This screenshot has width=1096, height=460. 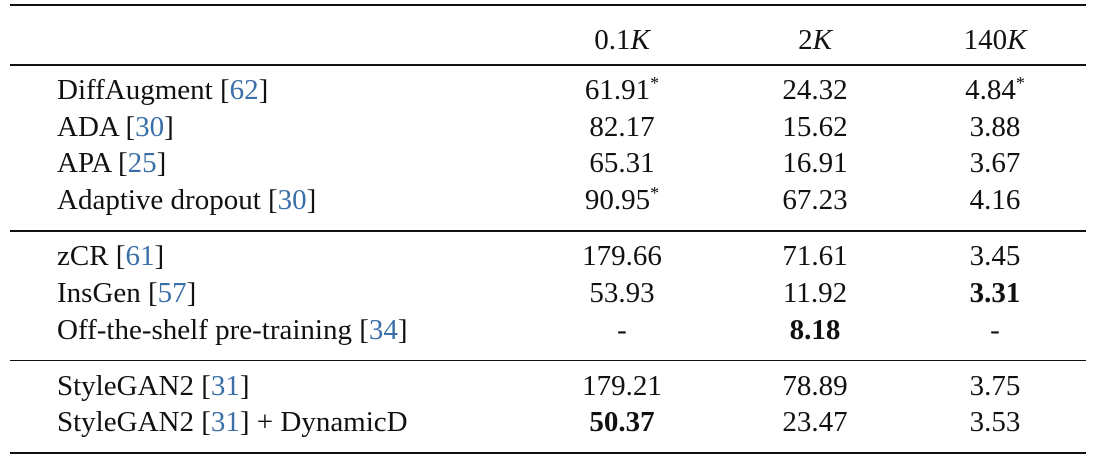 I want to click on value-cell: 24.32, so click(x=814, y=90).